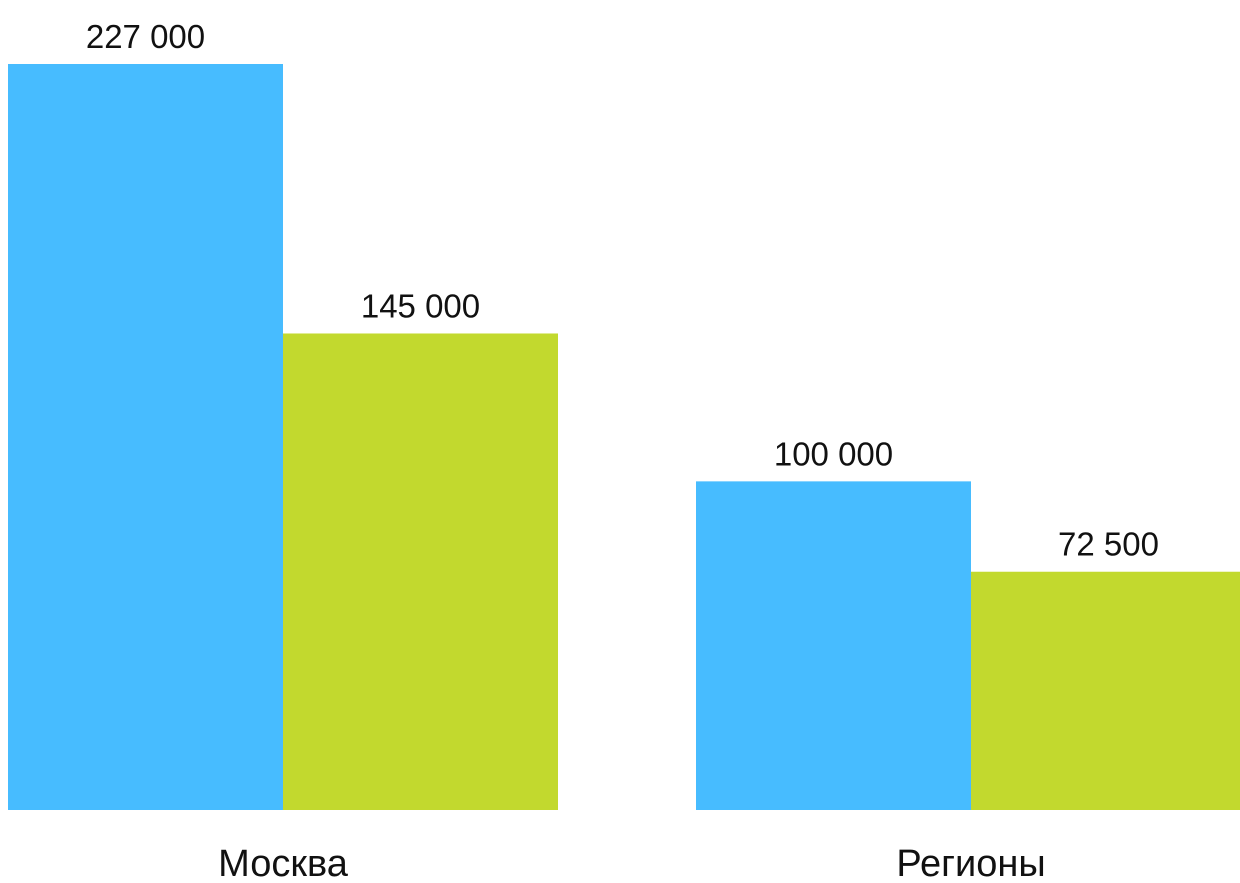 The height and width of the screenshot is (883, 1240). Describe the element at coordinates (145, 36) in the screenshot. I see `bar-value-label: 227 000` at that location.